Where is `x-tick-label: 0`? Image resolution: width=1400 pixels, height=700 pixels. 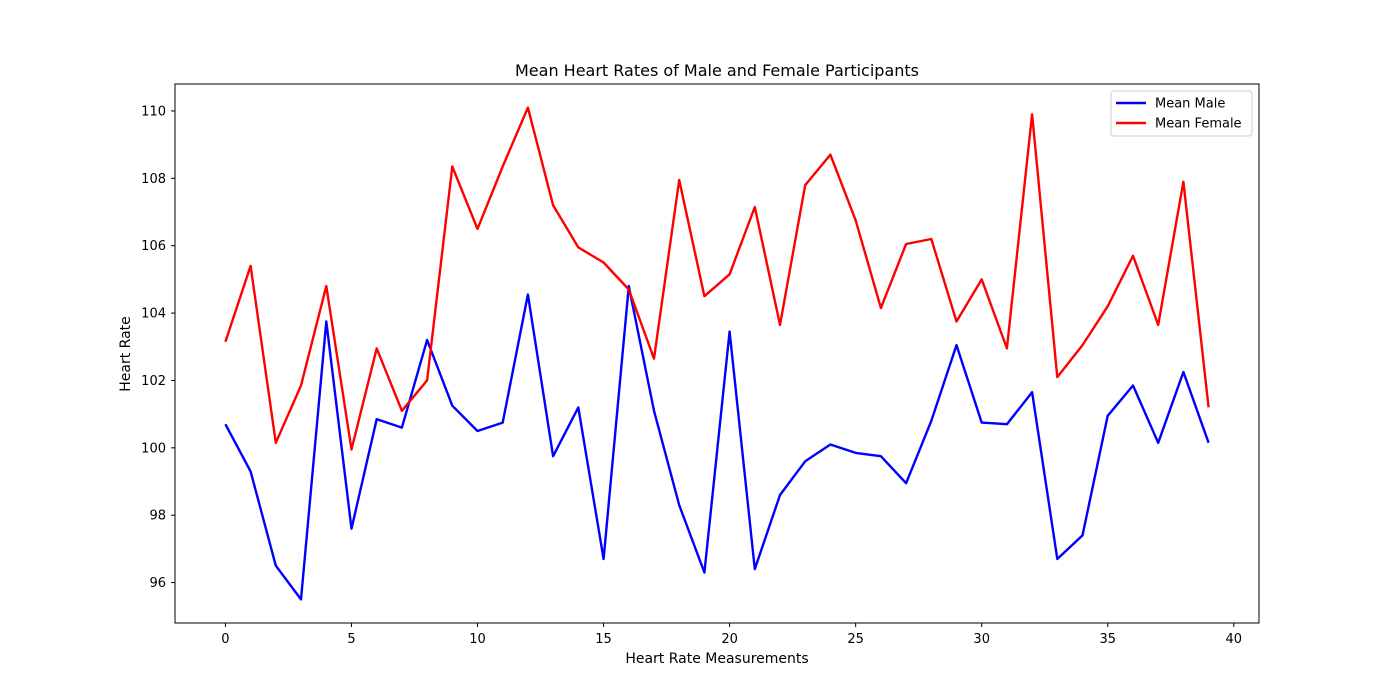 x-tick-label: 0 is located at coordinates (225, 639).